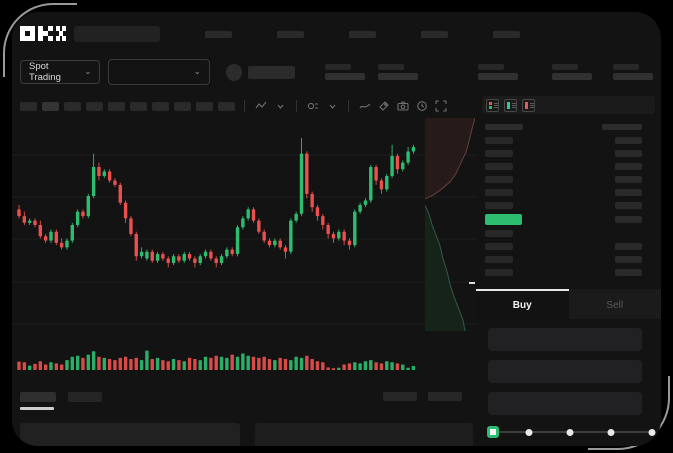  Describe the element at coordinates (43, 34) in the screenshot. I see `okx-logo` at that location.